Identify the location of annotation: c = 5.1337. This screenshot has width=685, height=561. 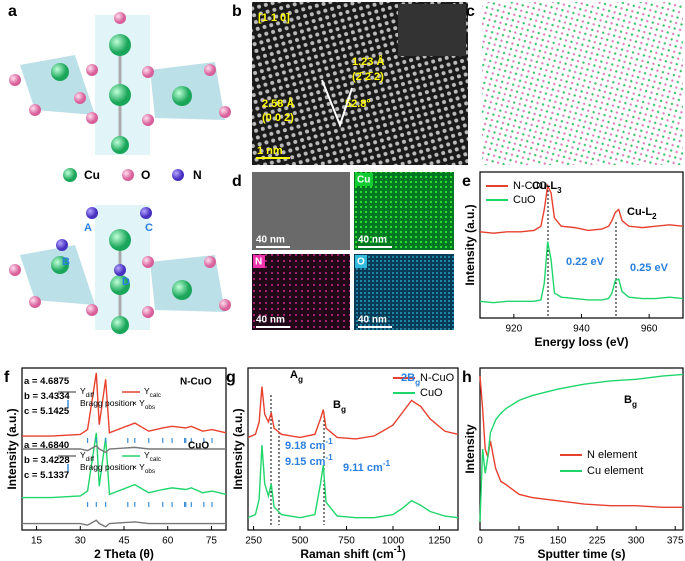
(46, 475).